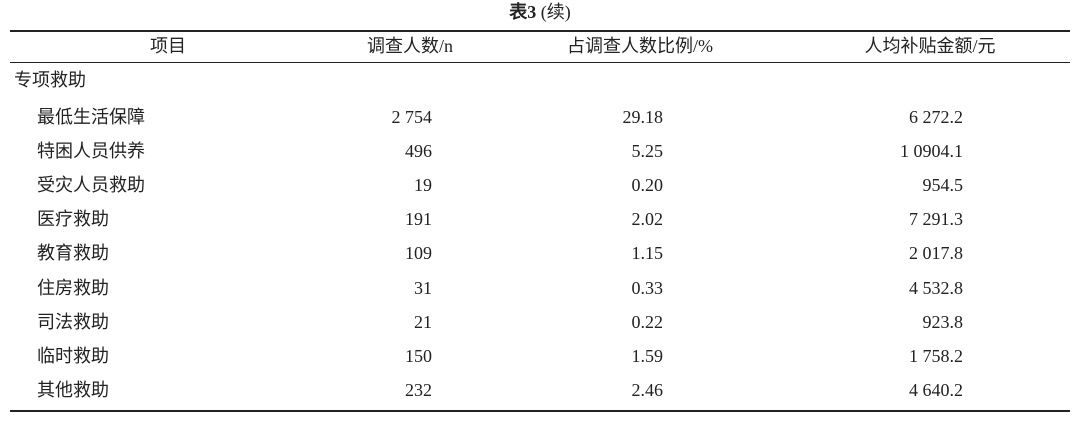  Describe the element at coordinates (936, 389) in the screenshot. I see `cell-value: 4 640.2` at that location.